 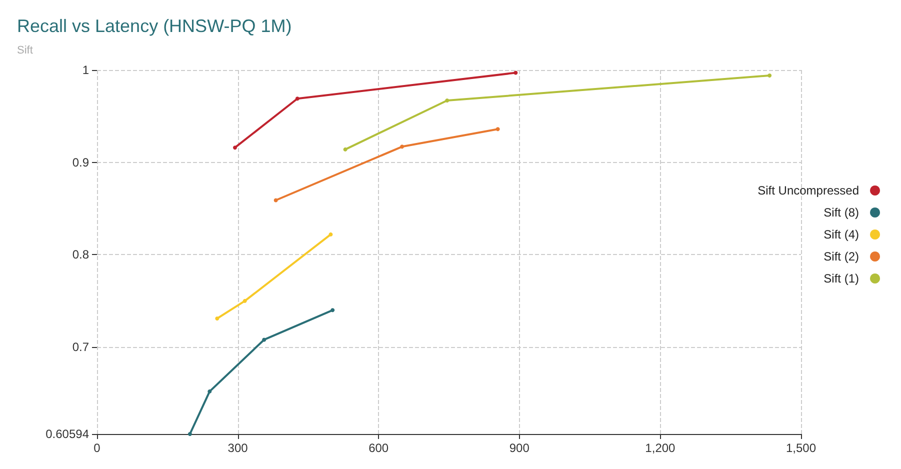 What do you see at coordinates (81, 162) in the screenshot?
I see `y-tick-label: 0.9` at bounding box center [81, 162].